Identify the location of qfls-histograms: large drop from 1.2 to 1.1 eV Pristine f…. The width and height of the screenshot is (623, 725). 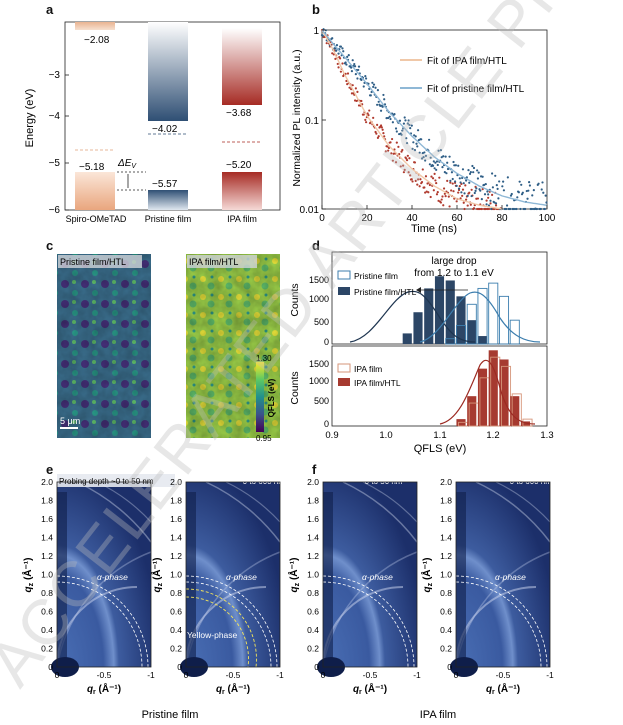
(422, 353).